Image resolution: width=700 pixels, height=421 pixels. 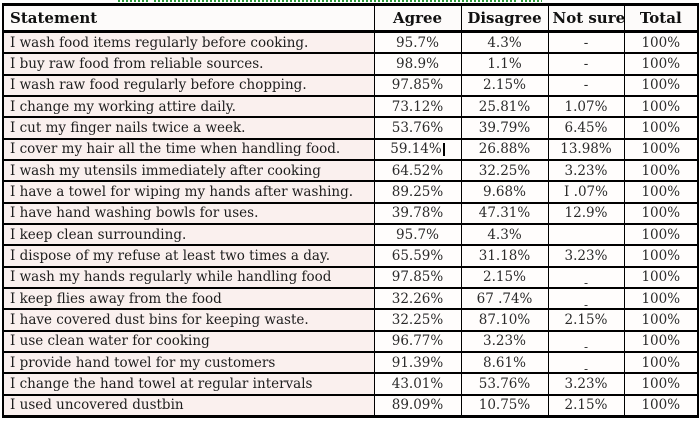 I want to click on agree-cell: 95.7%, so click(x=417, y=234).